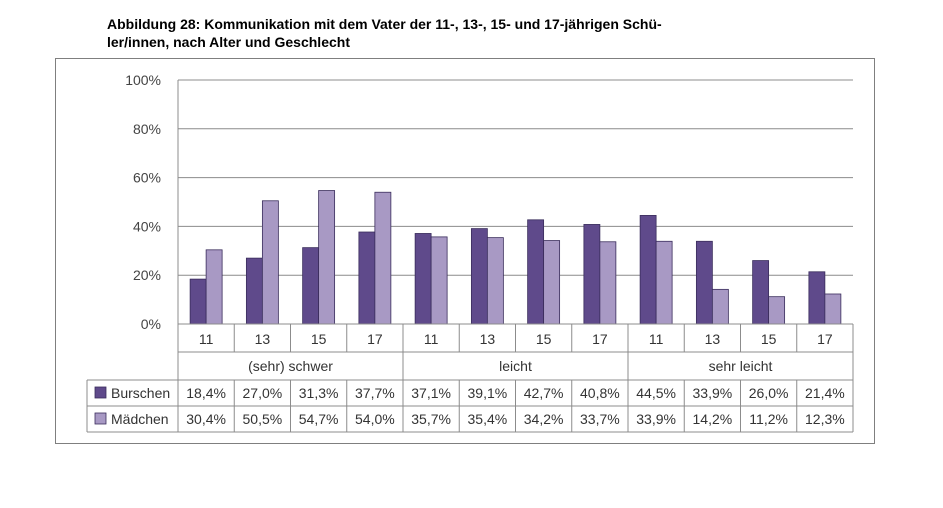 This screenshot has width=943, height=508. Describe the element at coordinates (713, 419) in the screenshot. I see `data-label: 14,2%` at that location.